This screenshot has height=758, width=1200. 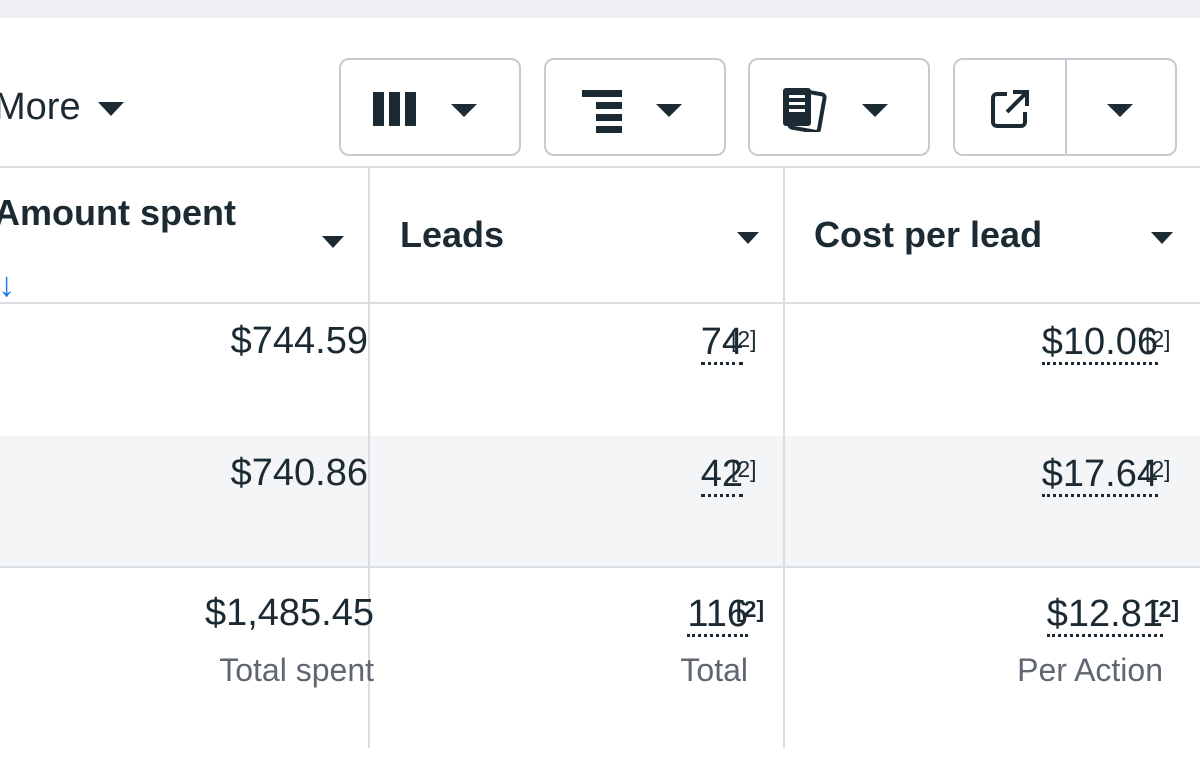 What do you see at coordinates (299, 473) in the screenshot?
I see `amount-spent-value: $740.86` at bounding box center [299, 473].